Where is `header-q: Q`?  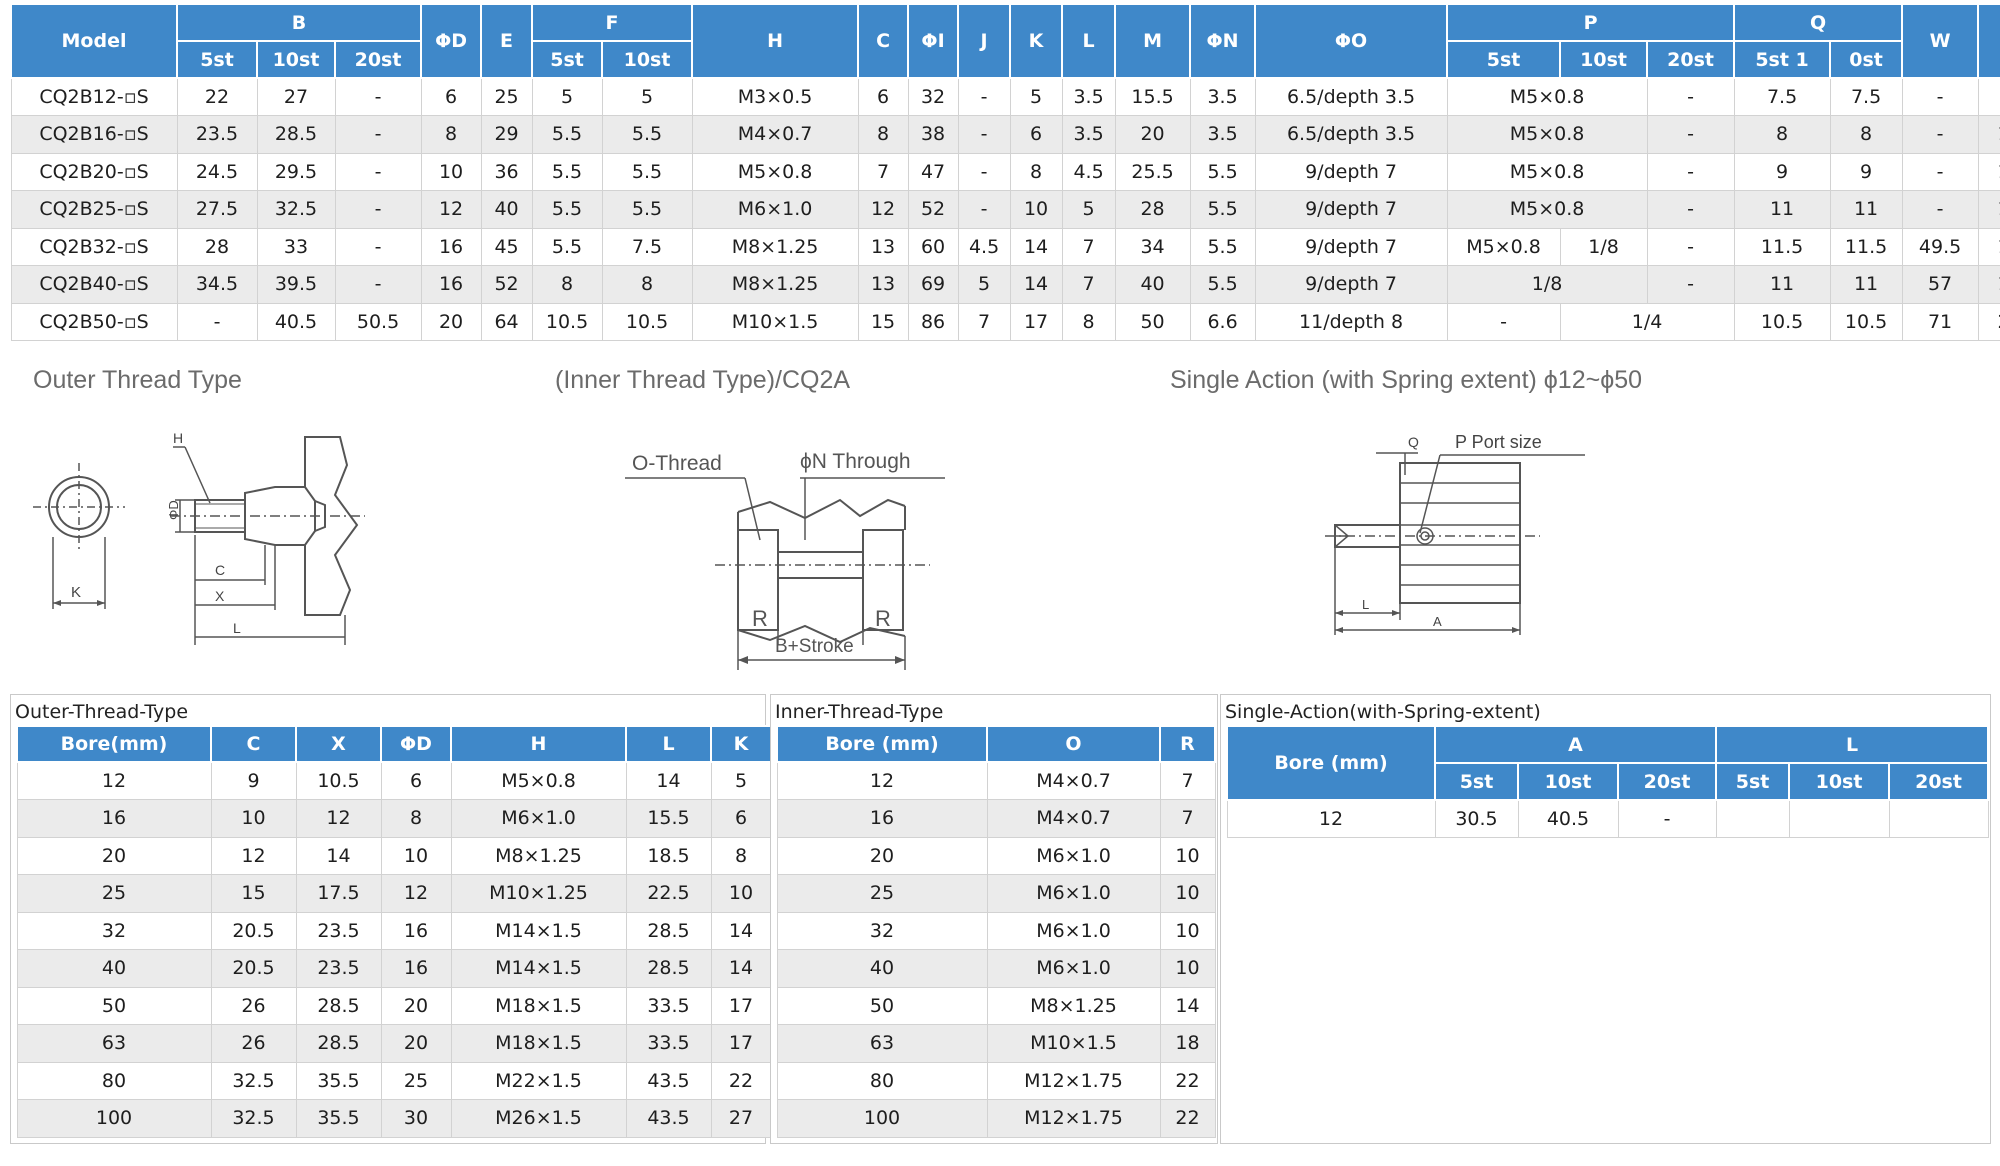
header-q: Q is located at coordinates (1818, 22).